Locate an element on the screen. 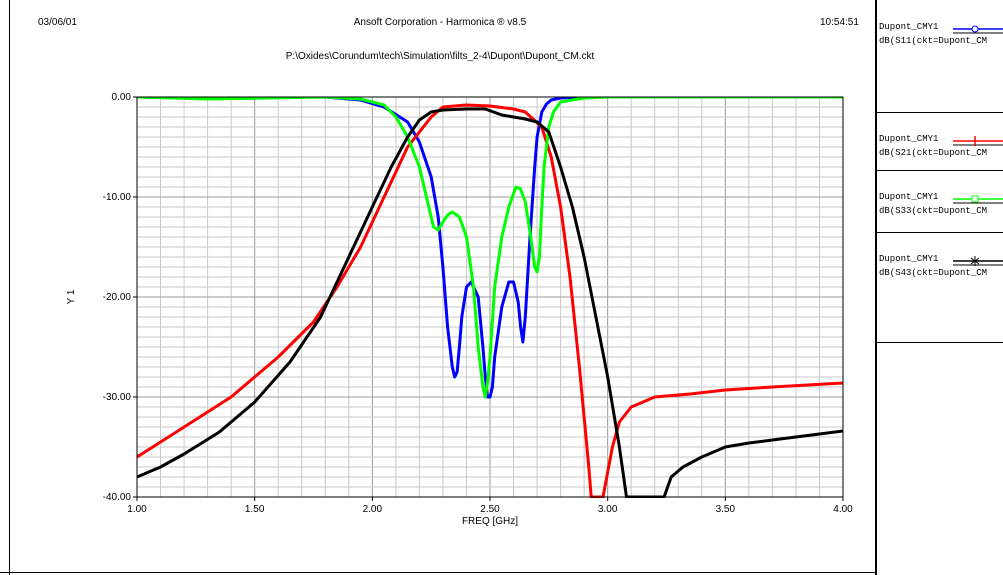 This screenshot has width=1003, height=575. plot-time: 10:54:51 is located at coordinates (839, 22).